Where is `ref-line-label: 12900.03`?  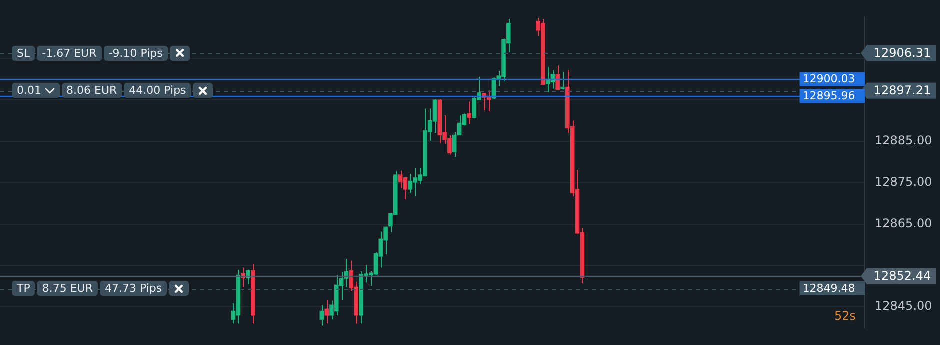 ref-line-label: 12900.03 is located at coordinates (829, 79).